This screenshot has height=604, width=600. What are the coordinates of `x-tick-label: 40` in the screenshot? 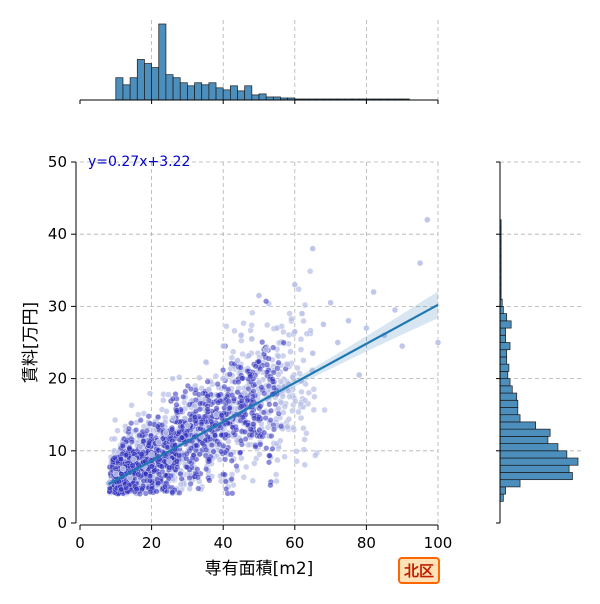 It's located at (223, 543).